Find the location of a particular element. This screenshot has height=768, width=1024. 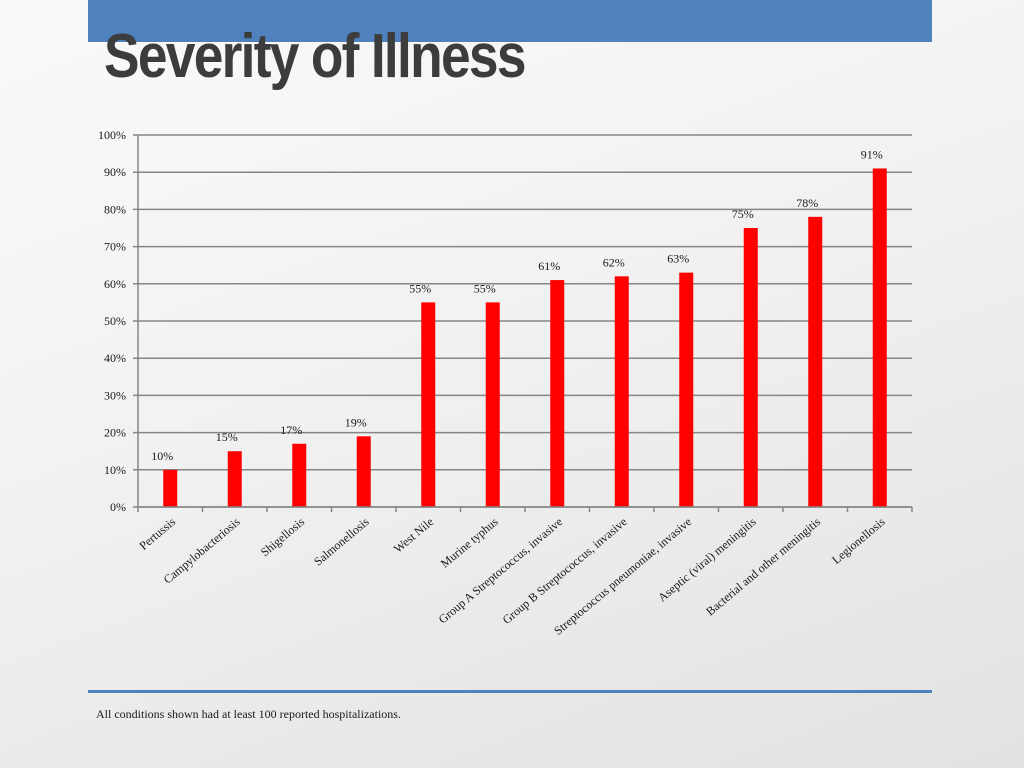

data-label: 17% is located at coordinates (291, 430).